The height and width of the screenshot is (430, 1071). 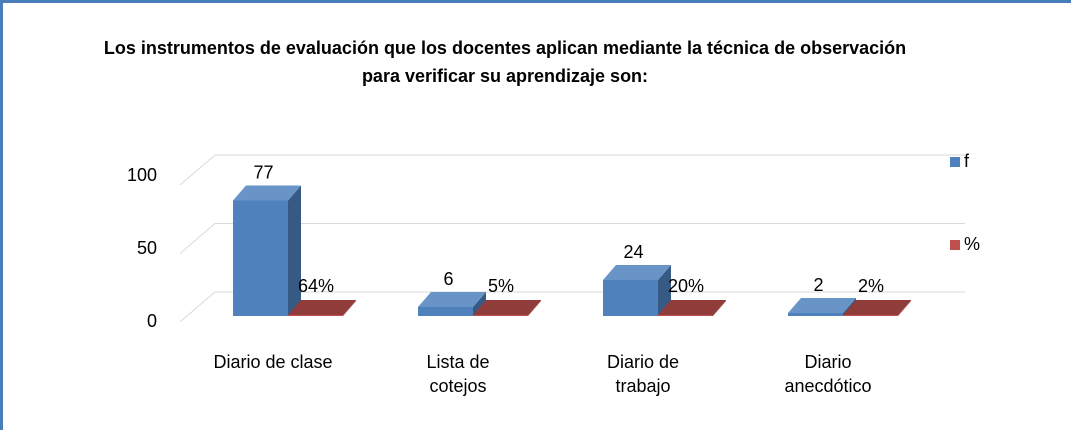 What do you see at coordinates (686, 286) in the screenshot?
I see `data-label: 20%` at bounding box center [686, 286].